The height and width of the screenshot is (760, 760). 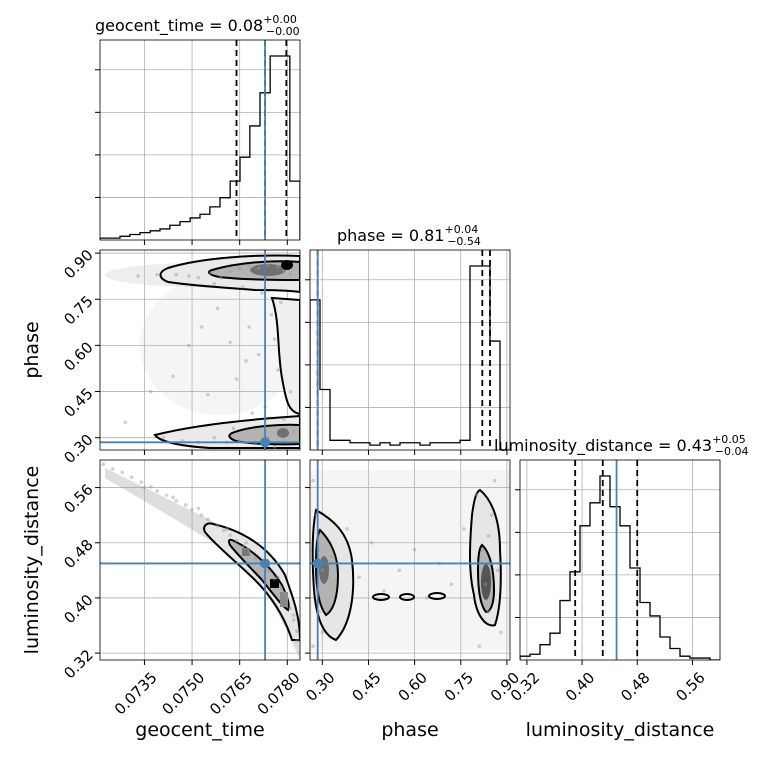 I want to click on panel-luminosity-distance-hist: luminosity_distance = 0.43+0.05 −0.04, so click(x=621, y=547).